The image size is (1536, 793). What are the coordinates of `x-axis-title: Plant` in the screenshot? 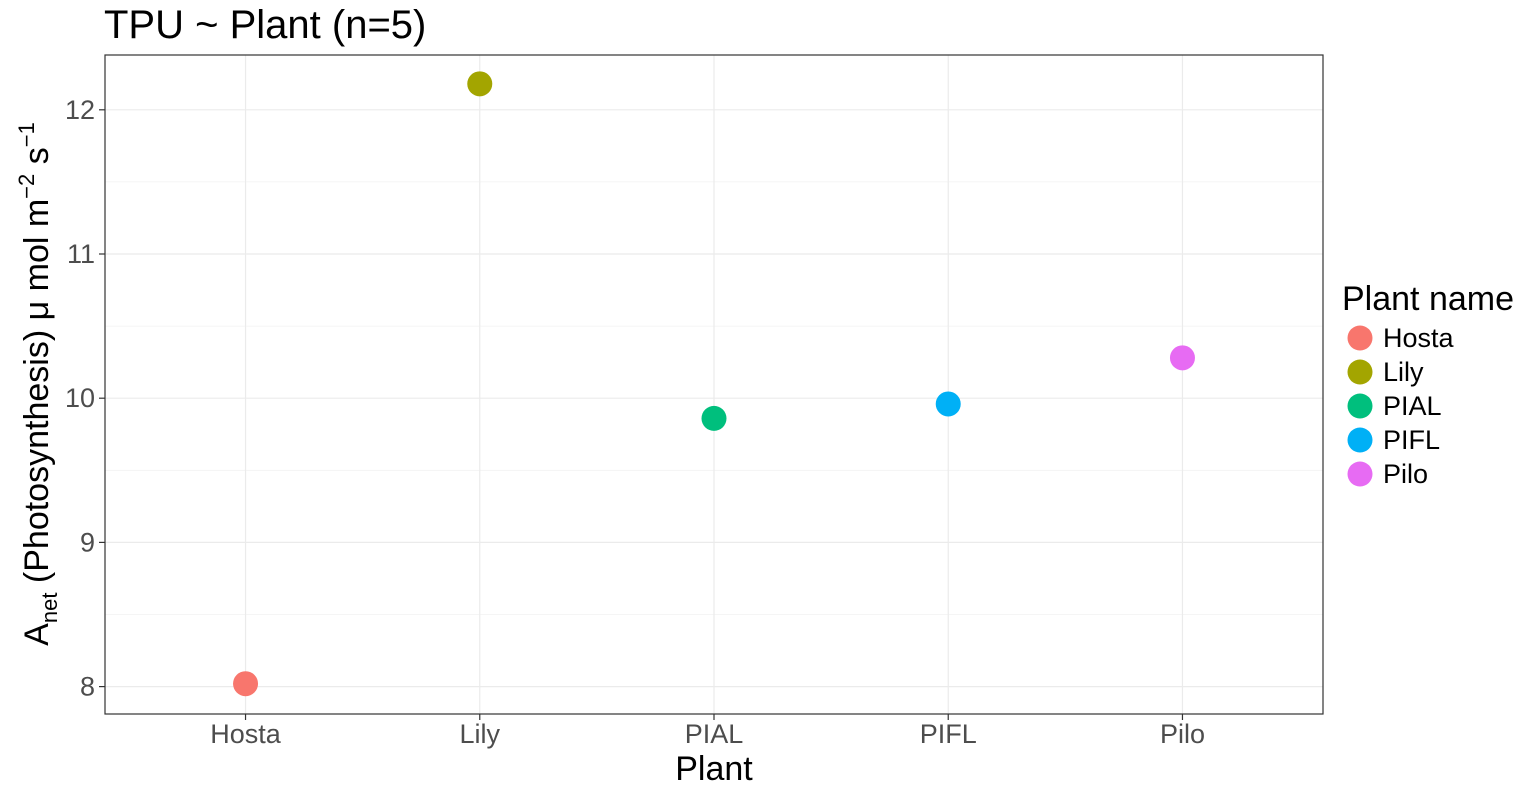 It's located at (714, 769).